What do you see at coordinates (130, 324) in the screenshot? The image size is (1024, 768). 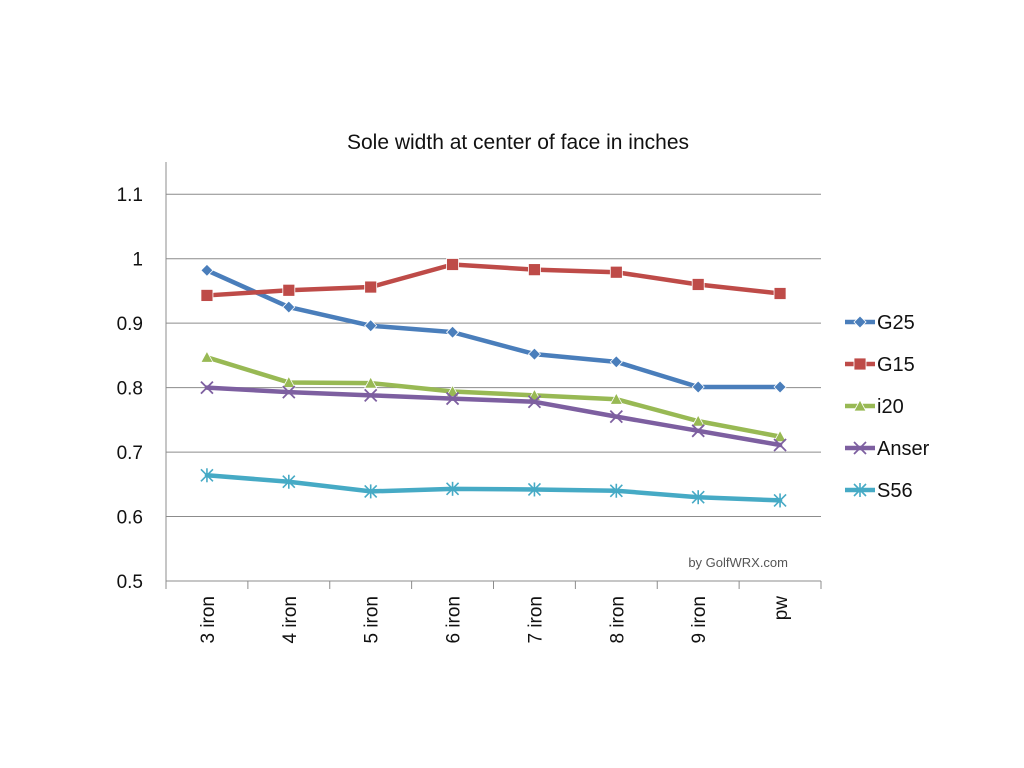 I see `y-tick-label: 0.9` at bounding box center [130, 324].